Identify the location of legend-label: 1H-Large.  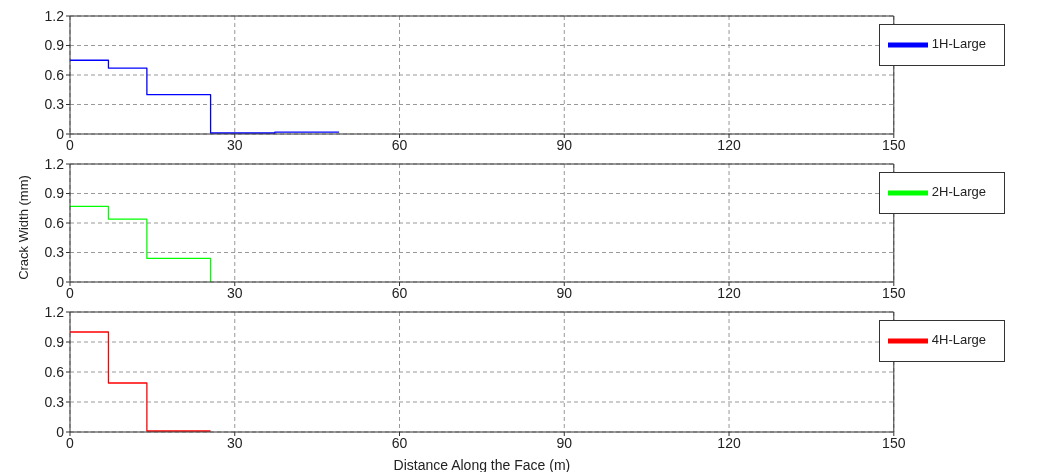
(958, 44).